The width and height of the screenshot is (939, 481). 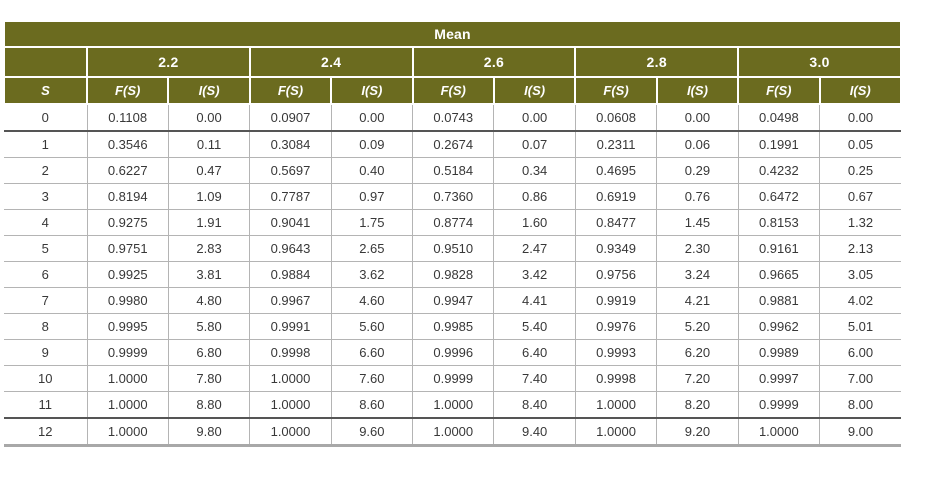 I want to click on title-row: Mean, so click(x=452, y=34).